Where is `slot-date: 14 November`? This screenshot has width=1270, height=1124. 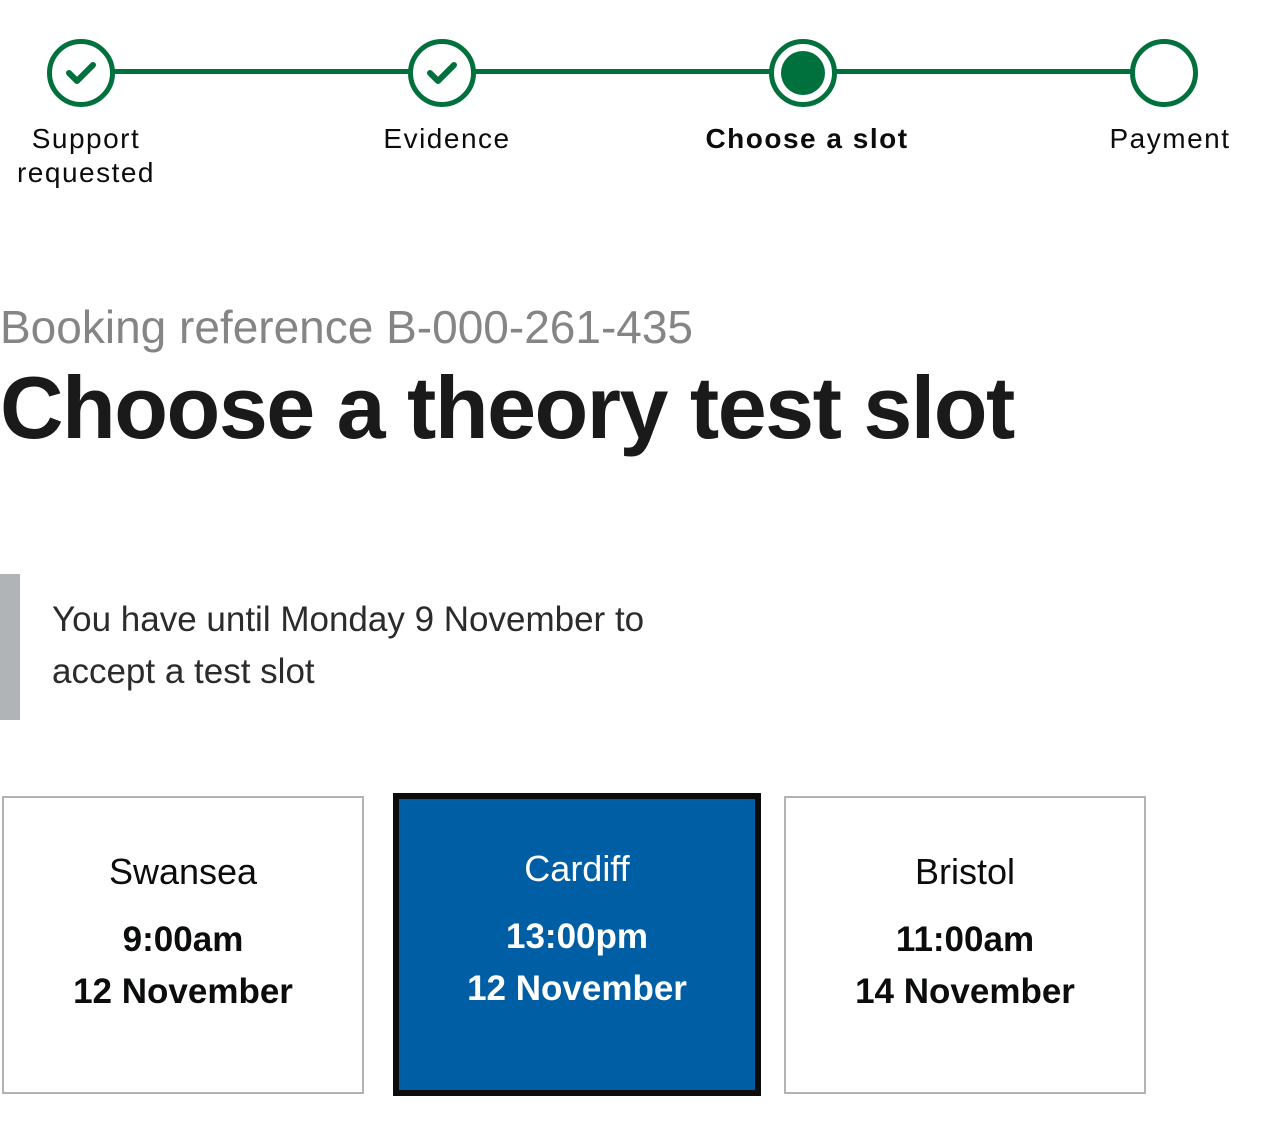 slot-date: 14 November is located at coordinates (965, 991).